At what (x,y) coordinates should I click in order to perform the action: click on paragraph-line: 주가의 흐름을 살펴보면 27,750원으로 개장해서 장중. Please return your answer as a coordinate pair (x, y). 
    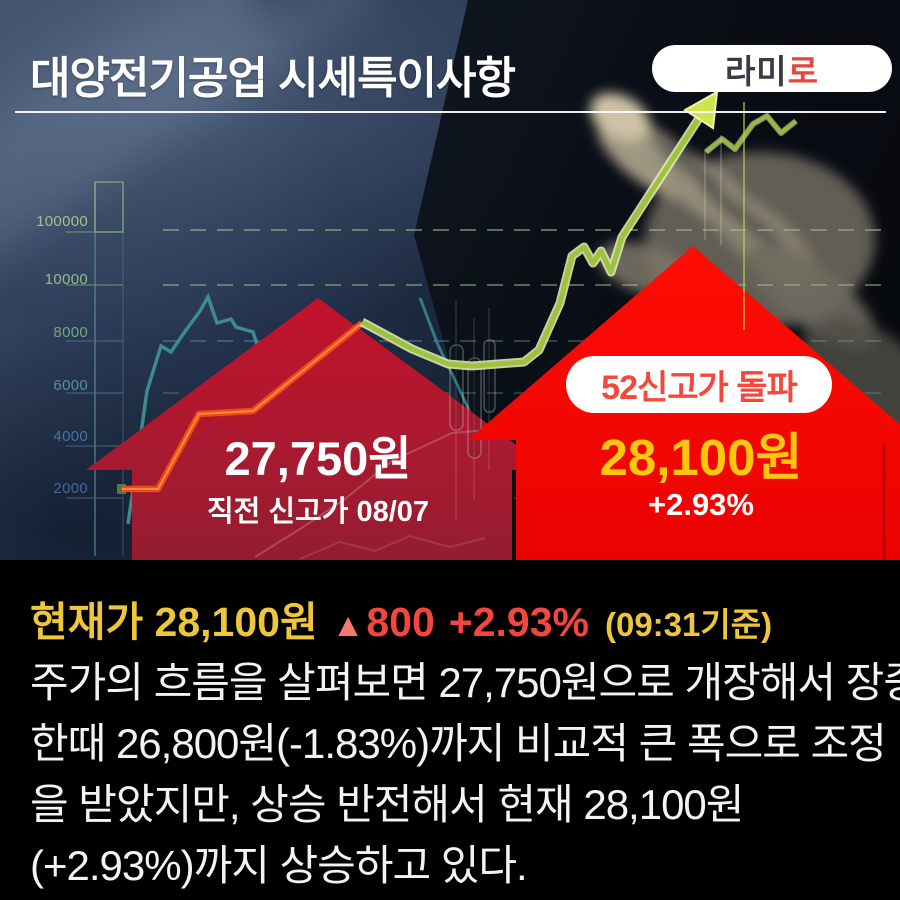
    Looking at the image, I should click on (465, 682).